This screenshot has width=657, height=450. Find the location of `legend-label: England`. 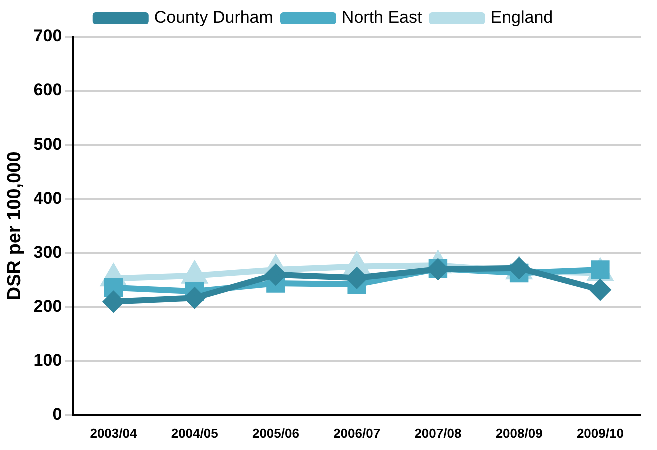

legend-label: England is located at coordinates (522, 18).